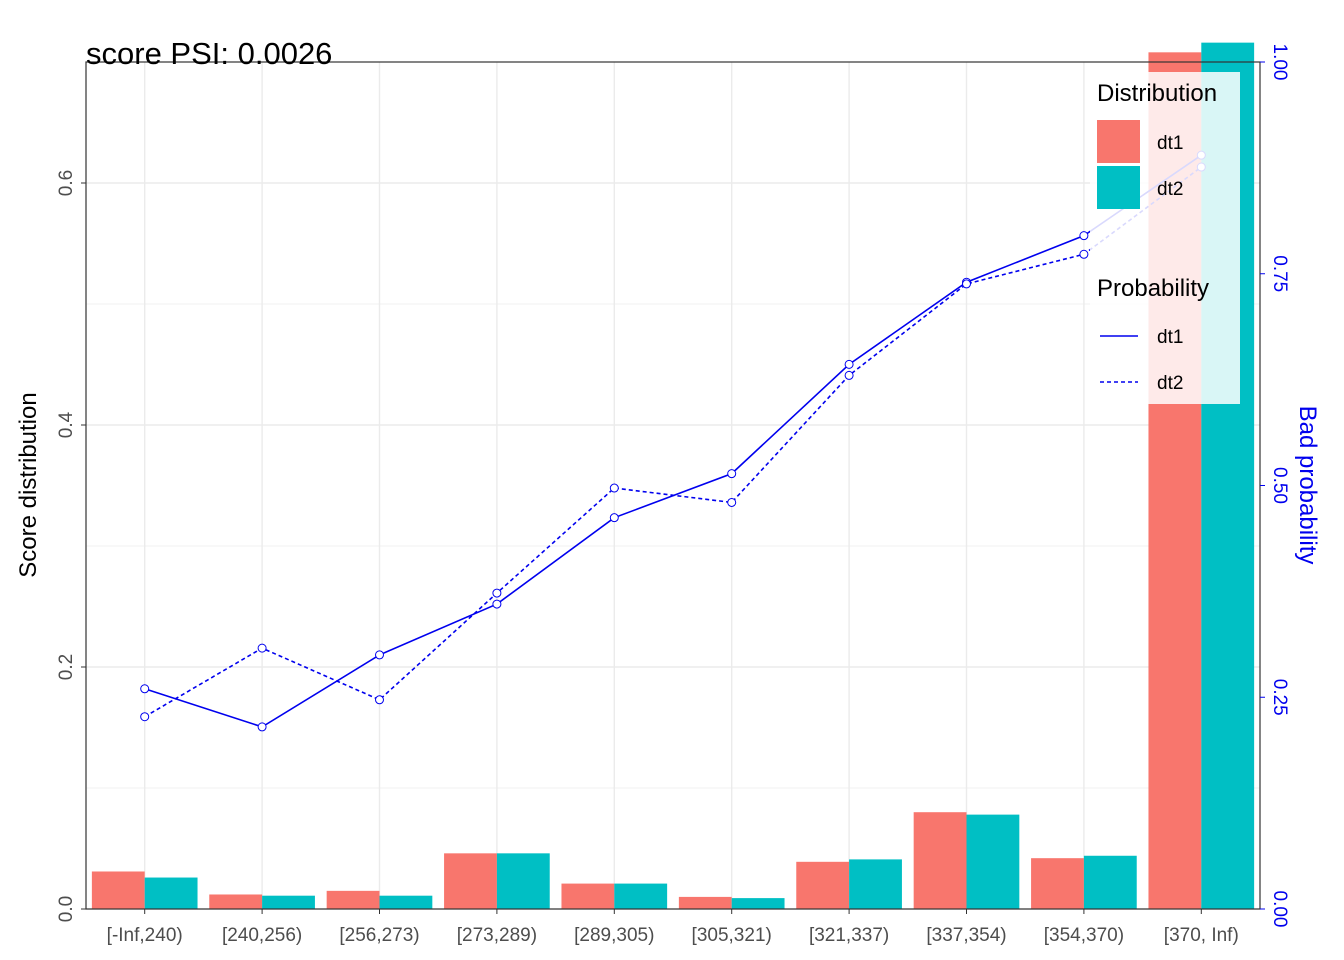 Image resolution: width=1344 pixels, height=960 pixels. What do you see at coordinates (732, 935) in the screenshot?
I see `x-tick-label: [305,321)` at bounding box center [732, 935].